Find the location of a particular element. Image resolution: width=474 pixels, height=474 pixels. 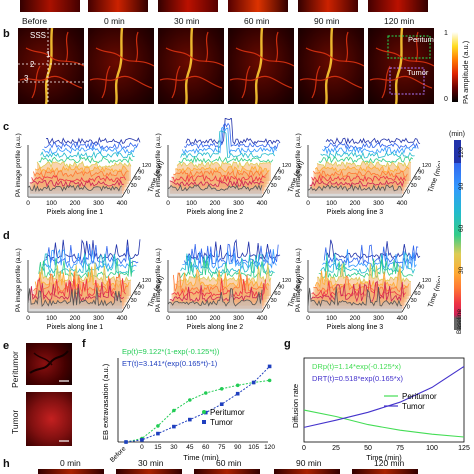

top-strip is located at coordinates (237, 7).